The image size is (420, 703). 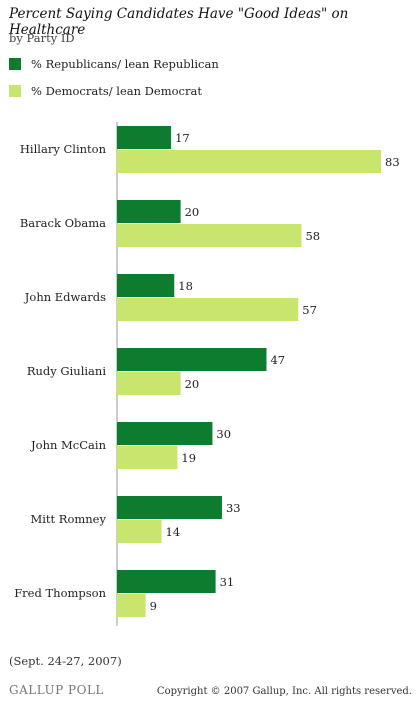 What do you see at coordinates (182, 138) in the screenshot?
I see `data-label-hillary-clinton-republicans: 17` at bounding box center [182, 138].